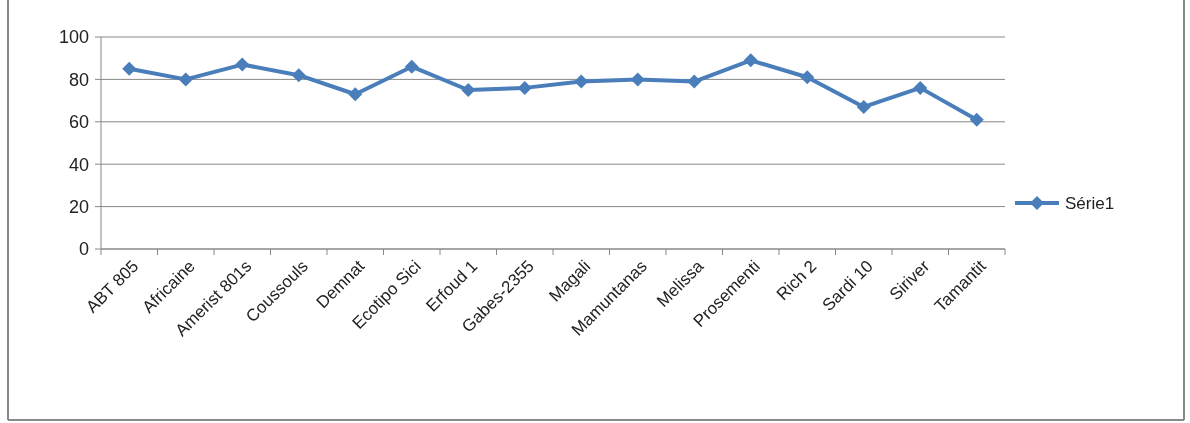  I want to click on y-tick-label: 60, so click(78, 122).